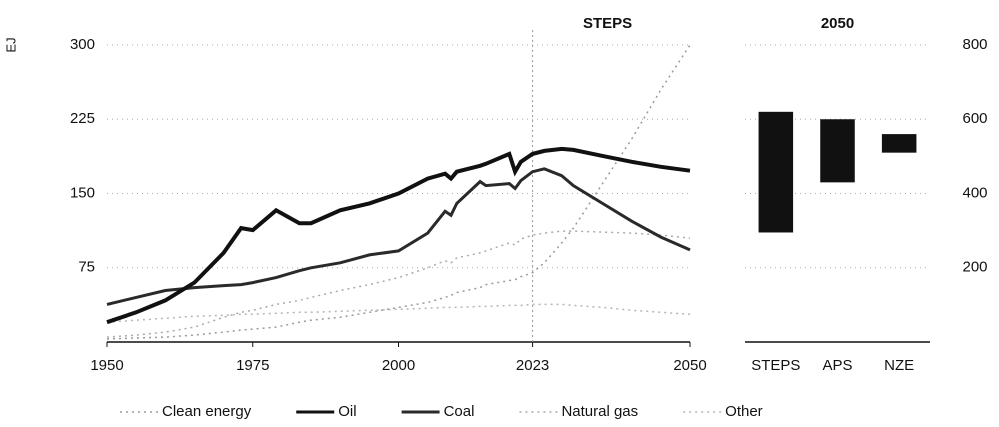 The width and height of the screenshot is (999, 427). Describe the element at coordinates (532, 365) in the screenshot. I see `x-tick-label: 2023` at that location.